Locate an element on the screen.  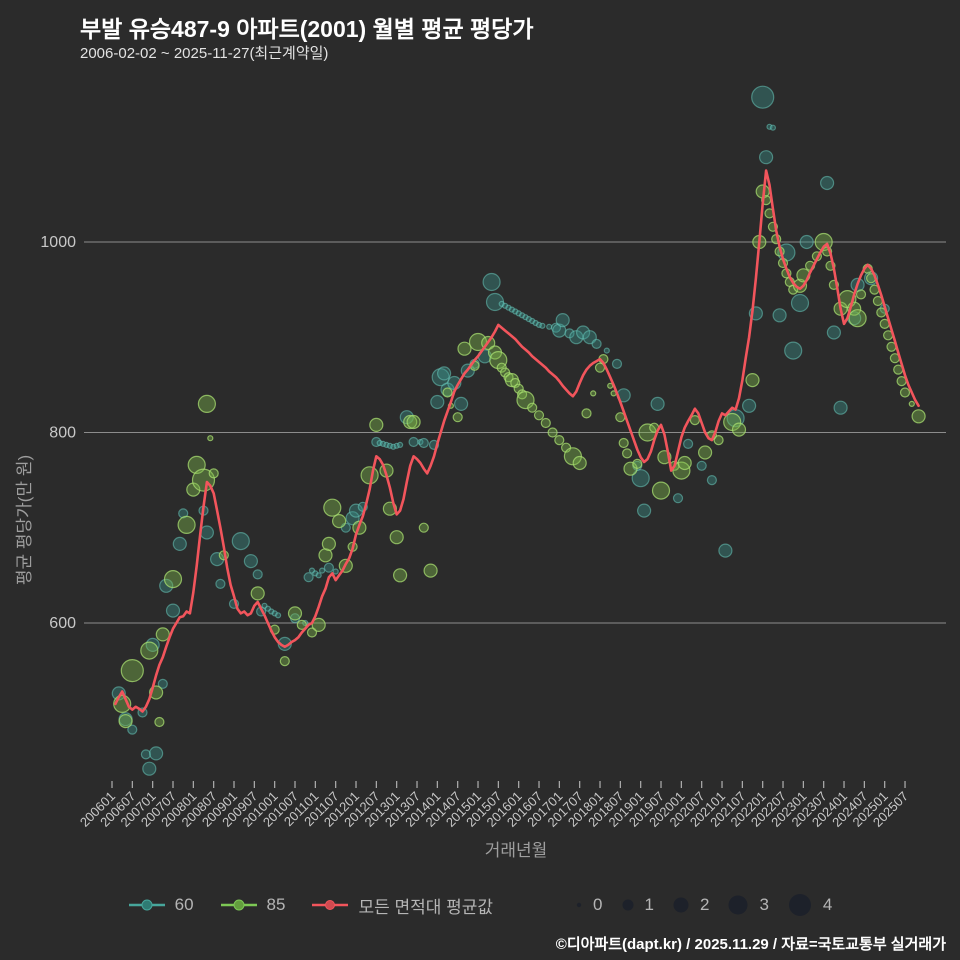
size-label-0: 0 is located at coordinates (598, 904).